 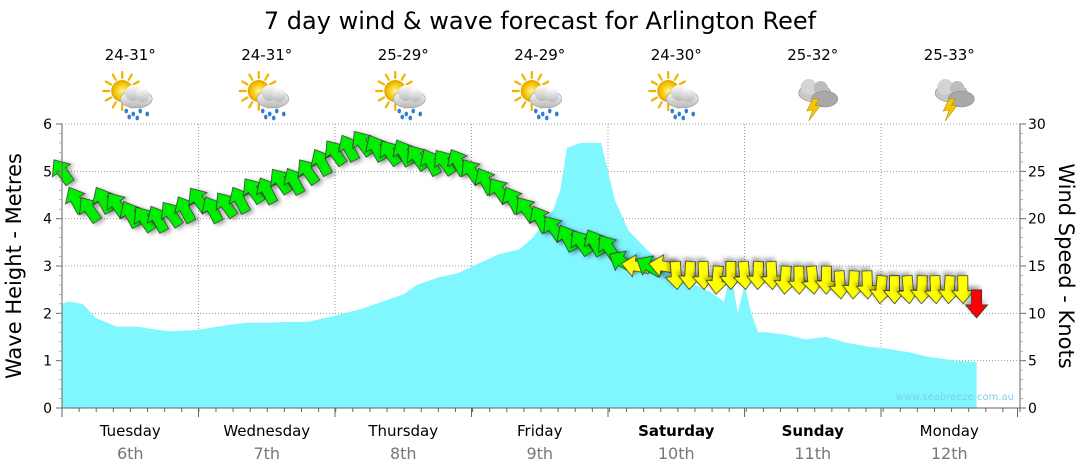 I want to click on left-tick-label: 1, so click(x=47, y=362).